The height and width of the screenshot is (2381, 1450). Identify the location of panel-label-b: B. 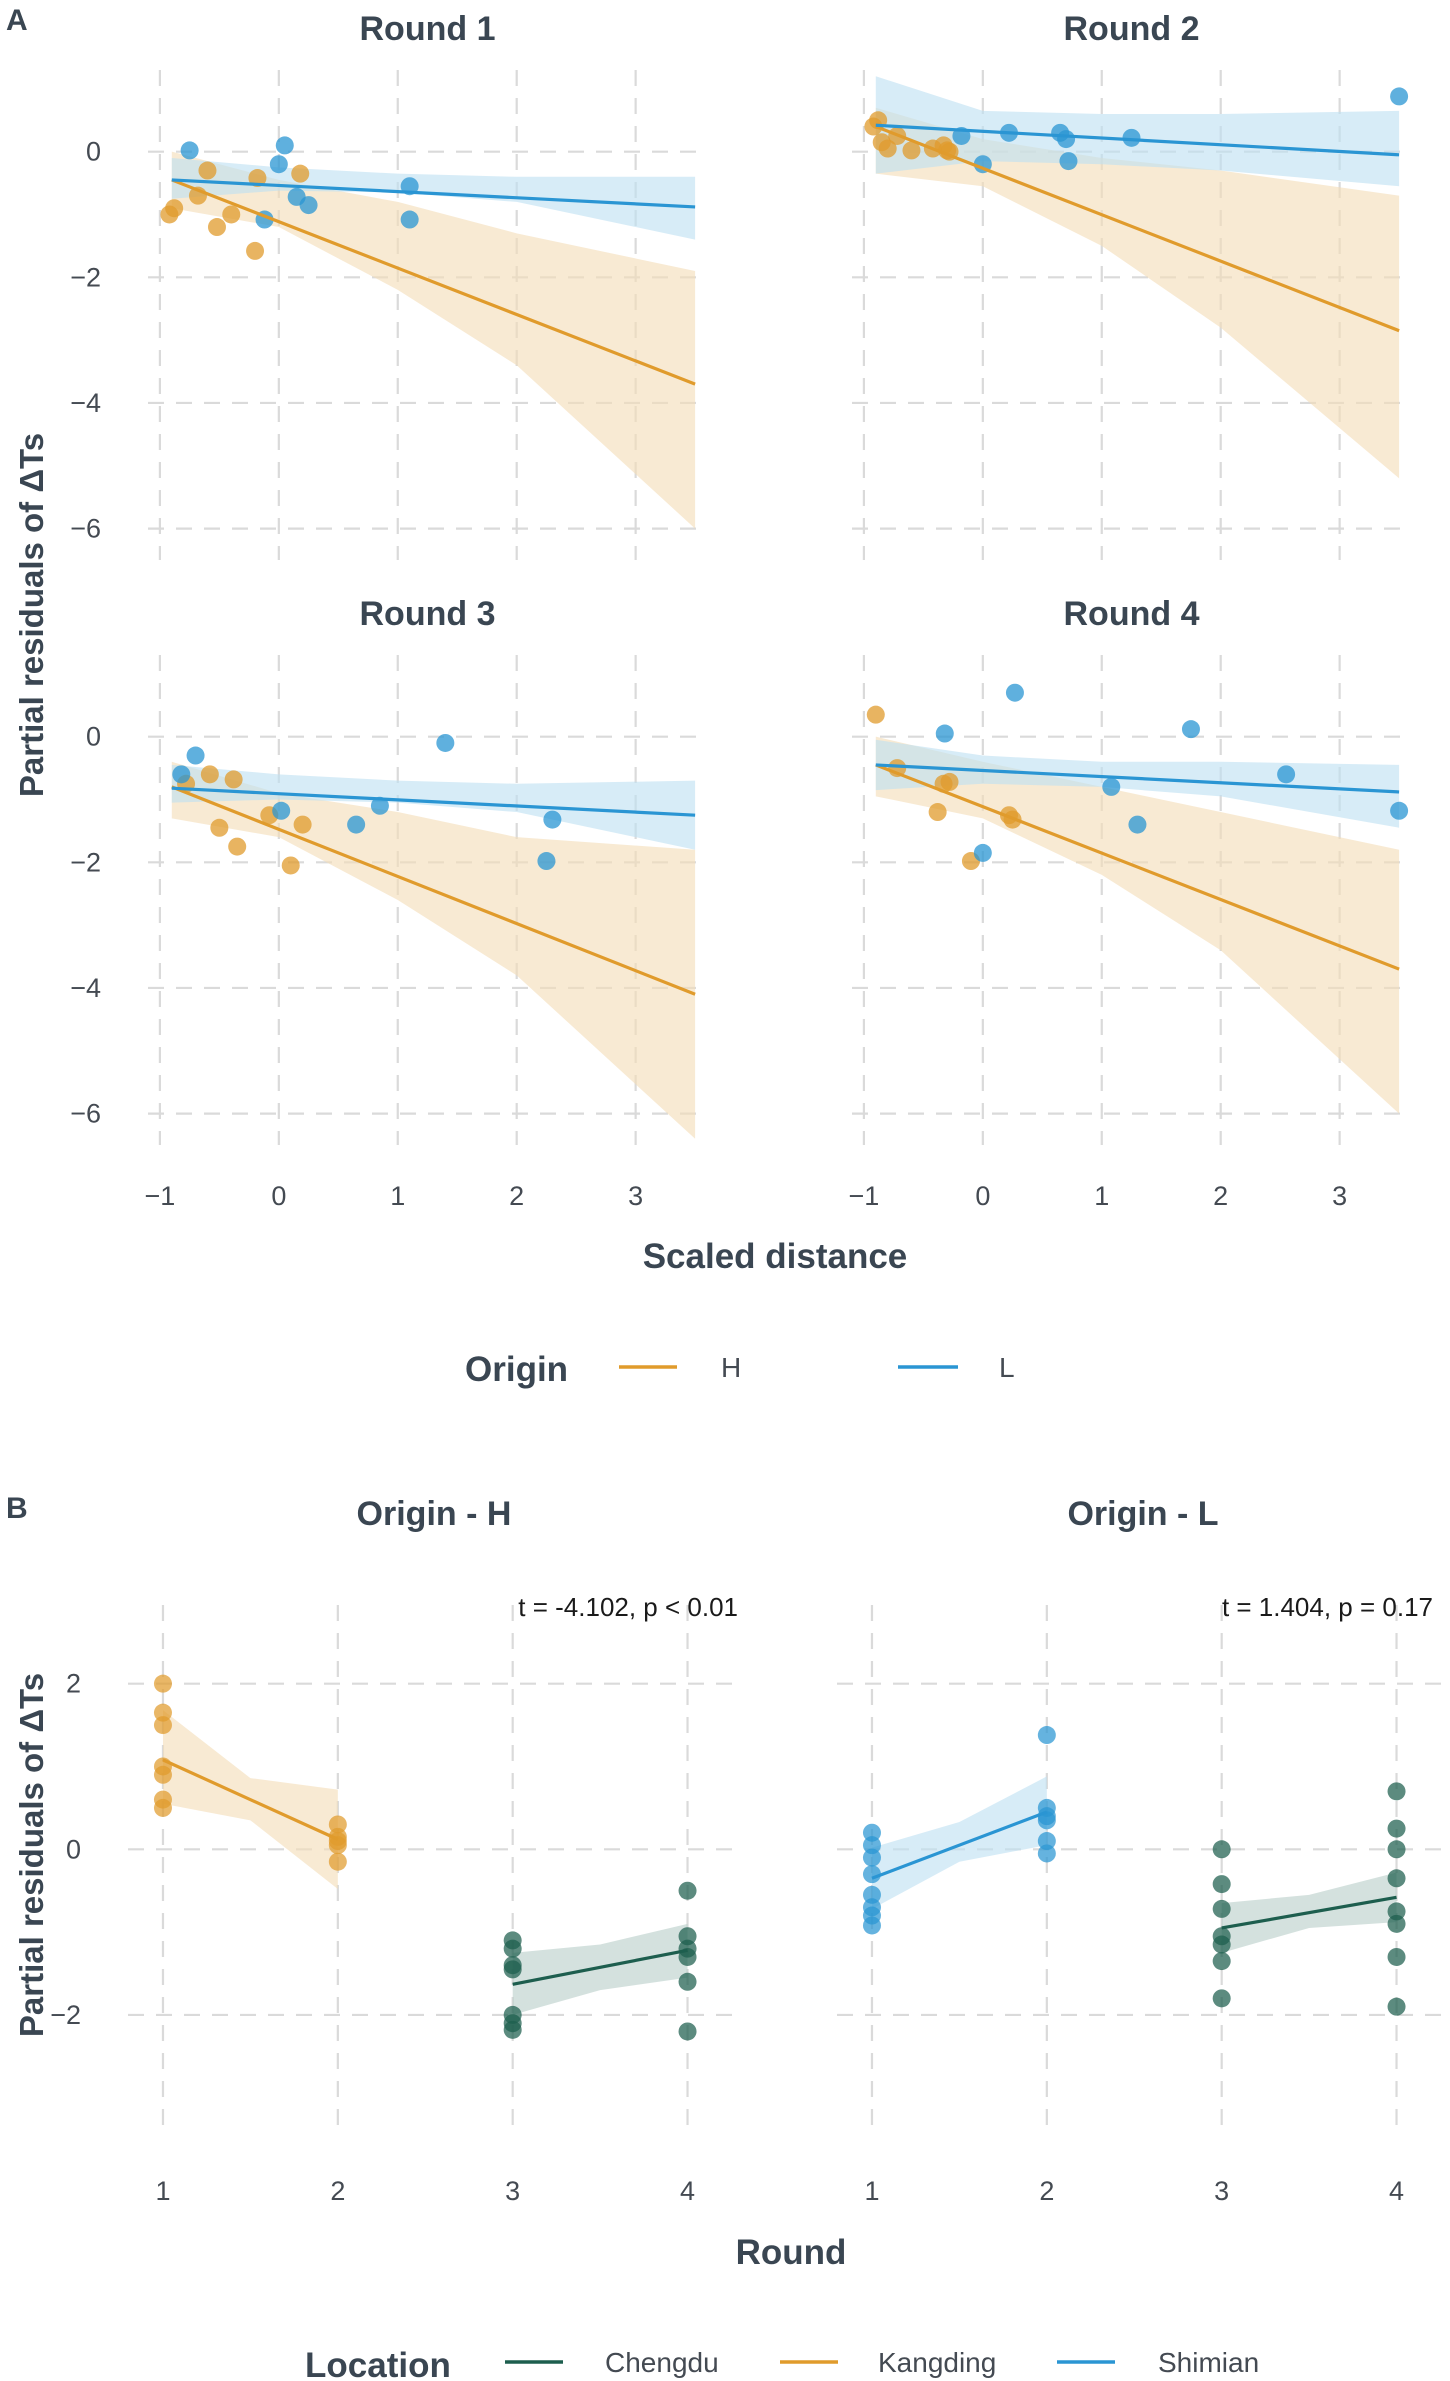
(17, 1508).